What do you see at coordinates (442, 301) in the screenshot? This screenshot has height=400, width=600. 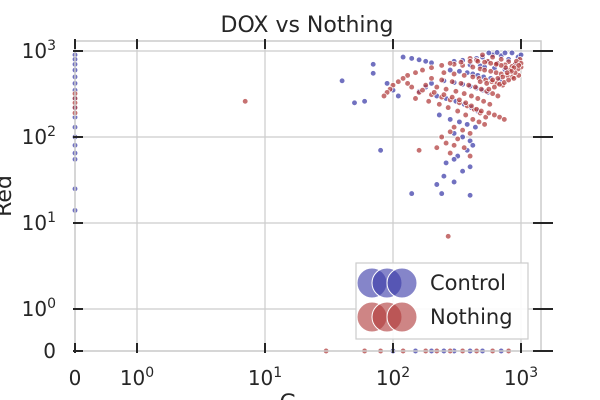 I see `legend: Control Nothing` at bounding box center [442, 301].